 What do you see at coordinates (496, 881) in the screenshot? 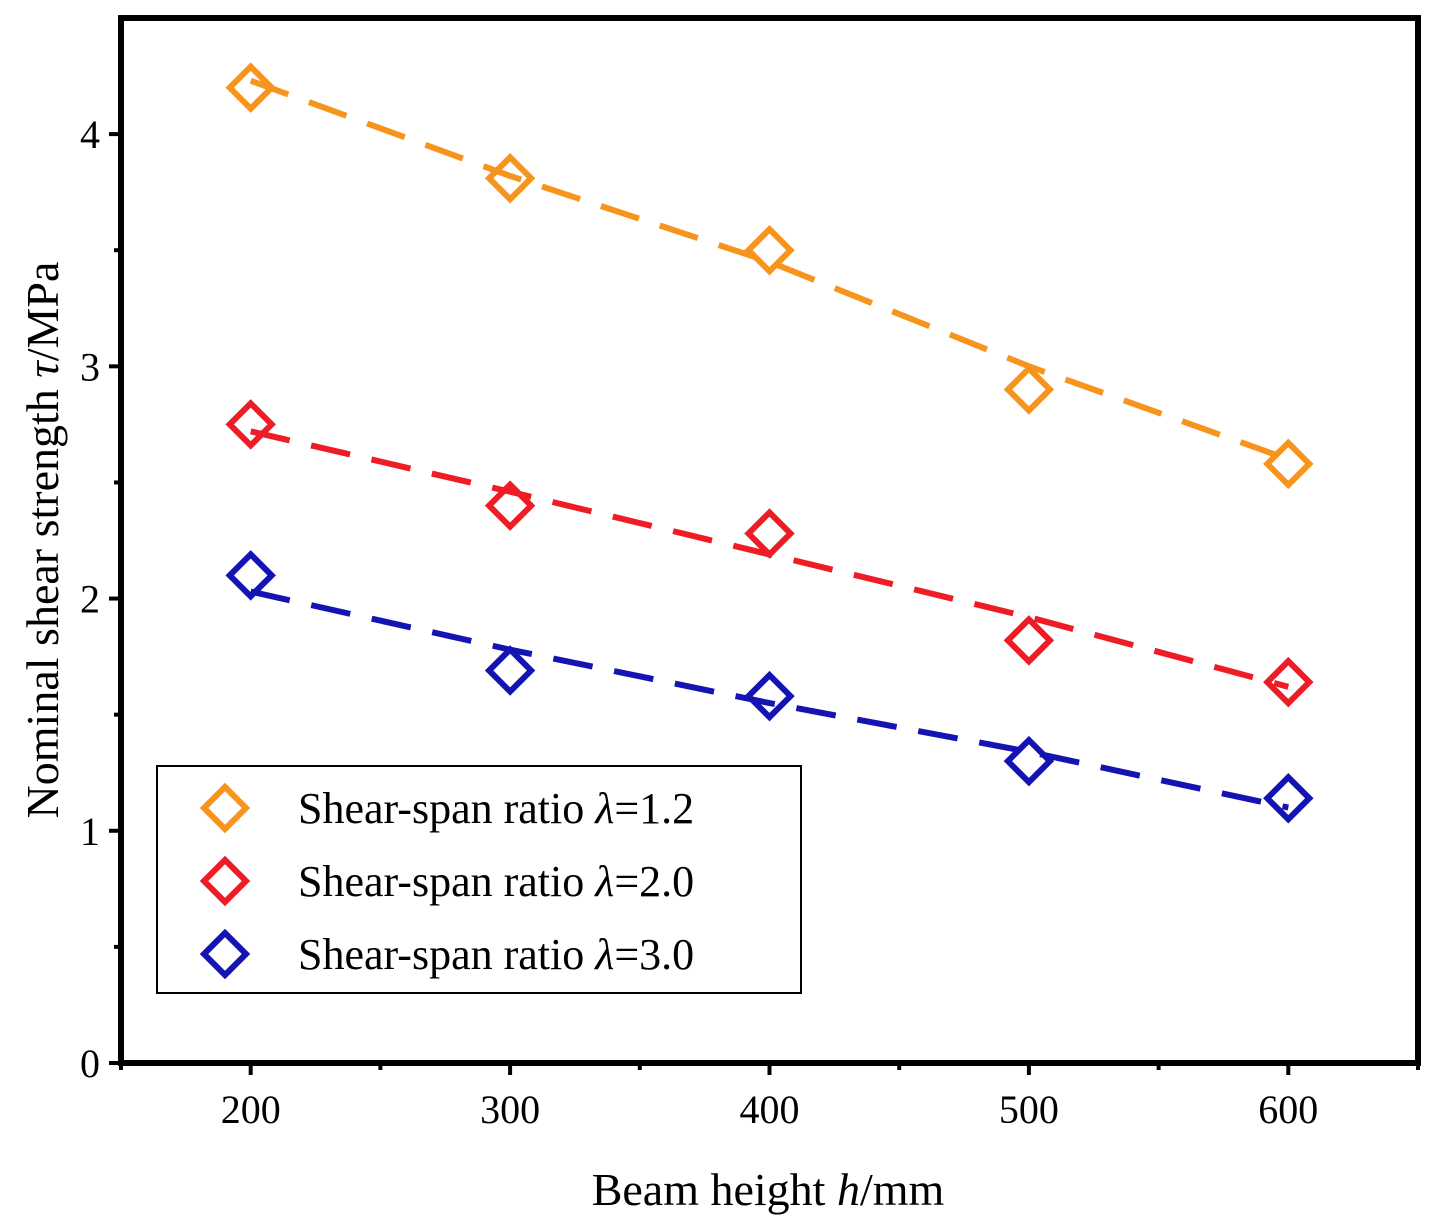
I see `legend-label: Shear-span ratio λ=2.0` at bounding box center [496, 881].